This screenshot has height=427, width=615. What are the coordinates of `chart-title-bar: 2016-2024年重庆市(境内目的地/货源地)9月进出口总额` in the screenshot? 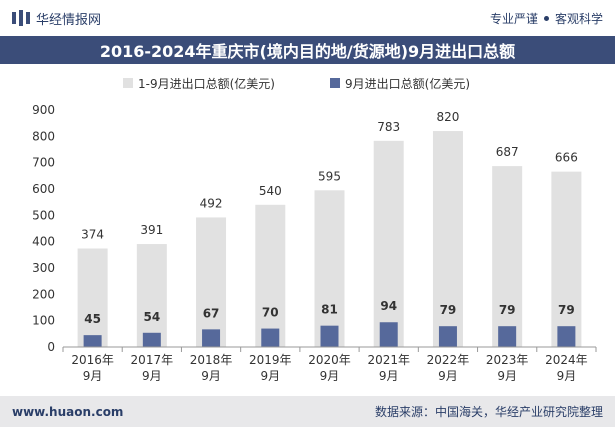 It's located at (307, 50).